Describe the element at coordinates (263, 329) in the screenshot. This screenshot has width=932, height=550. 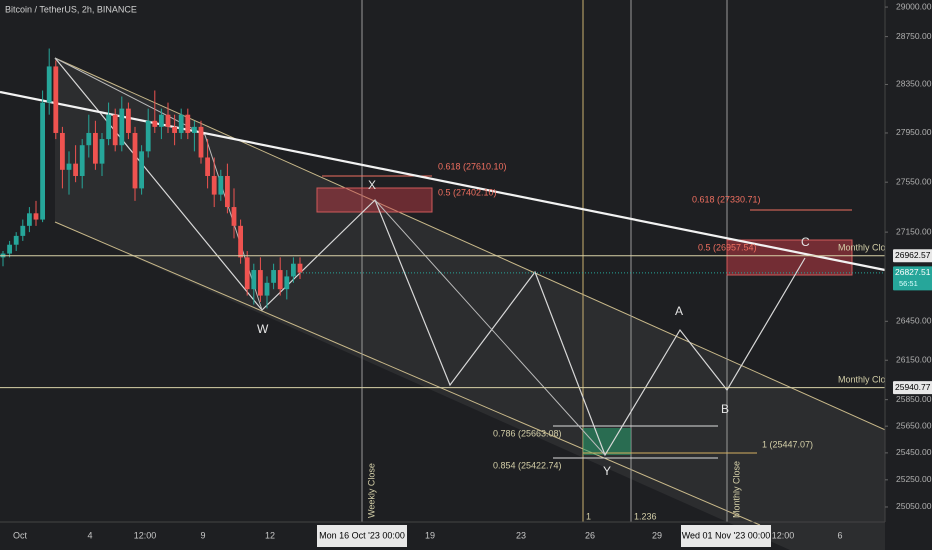
I see `annotation: W` at that location.